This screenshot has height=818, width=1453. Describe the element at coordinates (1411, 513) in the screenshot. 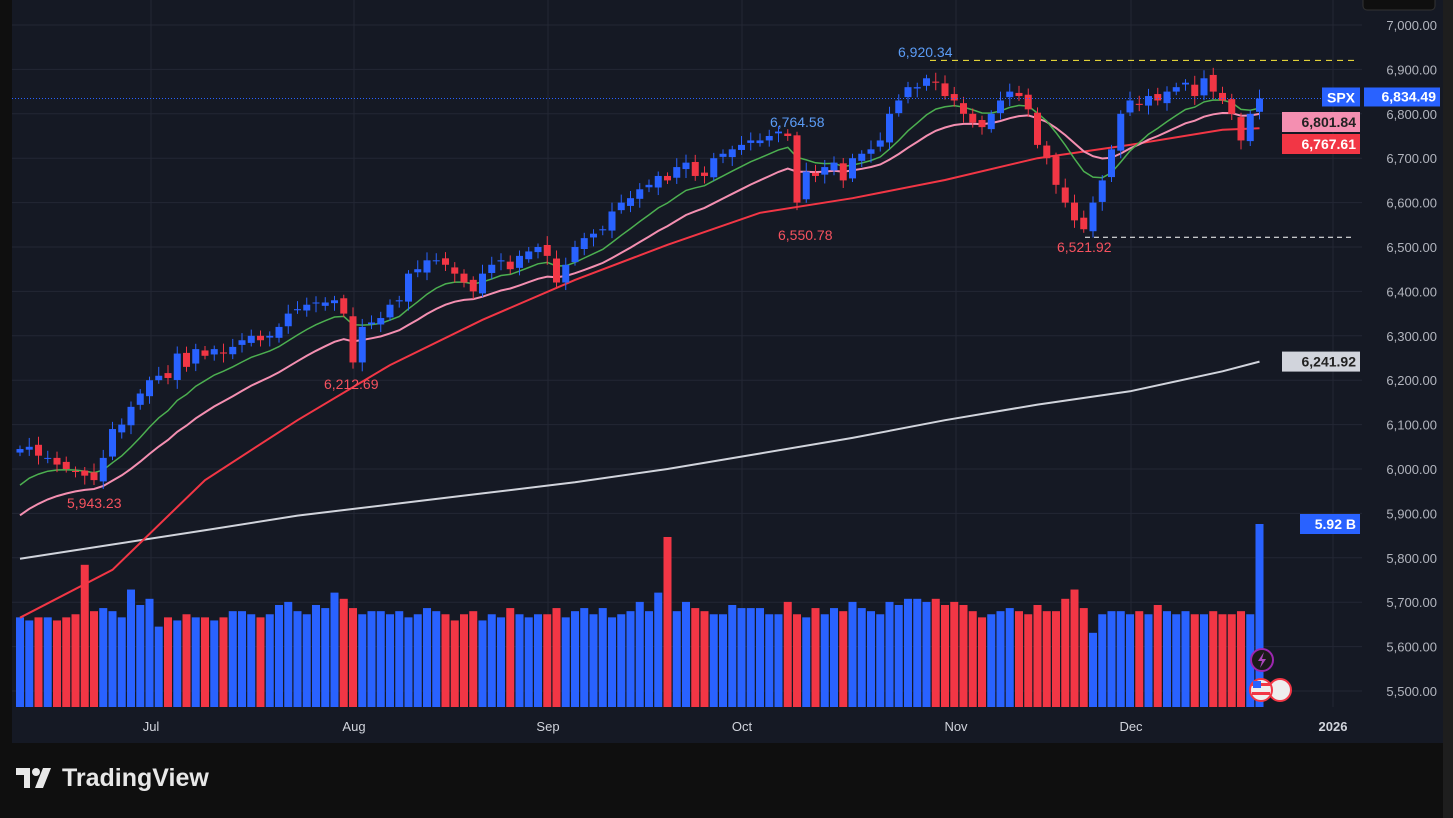

I see `price-tick-label: 5,900.00` at that location.